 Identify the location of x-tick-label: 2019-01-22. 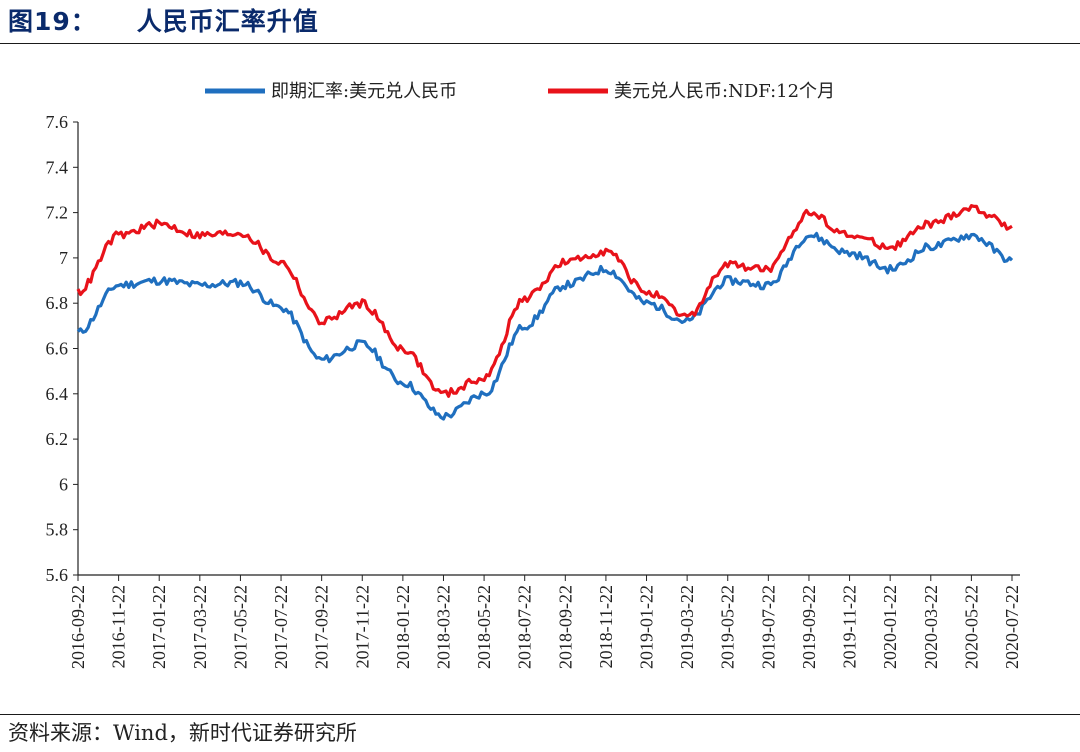
(647, 627).